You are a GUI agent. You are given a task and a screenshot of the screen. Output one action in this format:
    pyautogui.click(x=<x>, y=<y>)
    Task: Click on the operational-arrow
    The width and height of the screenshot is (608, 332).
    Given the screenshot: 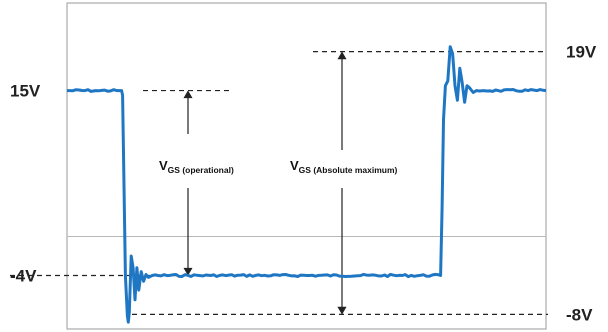 What is the action you would take?
    pyautogui.click(x=188, y=183)
    